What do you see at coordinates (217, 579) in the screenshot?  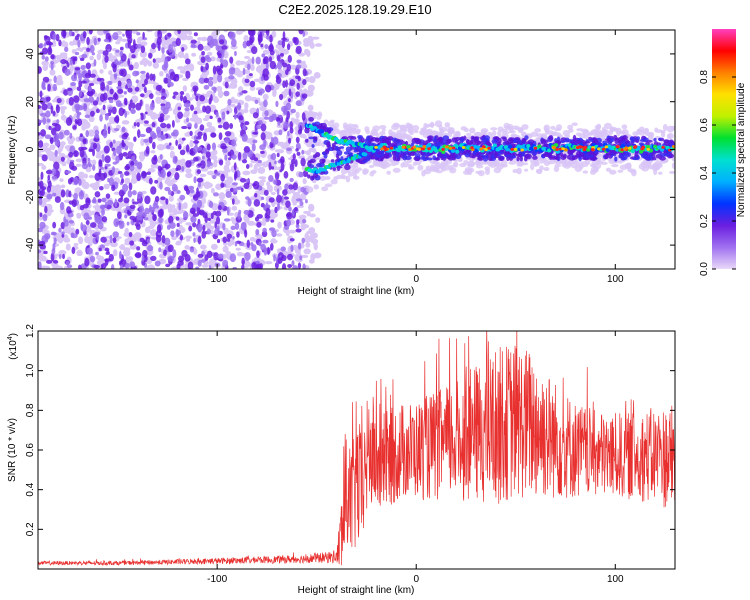 I see `x-tick-label: -100` at bounding box center [217, 579].